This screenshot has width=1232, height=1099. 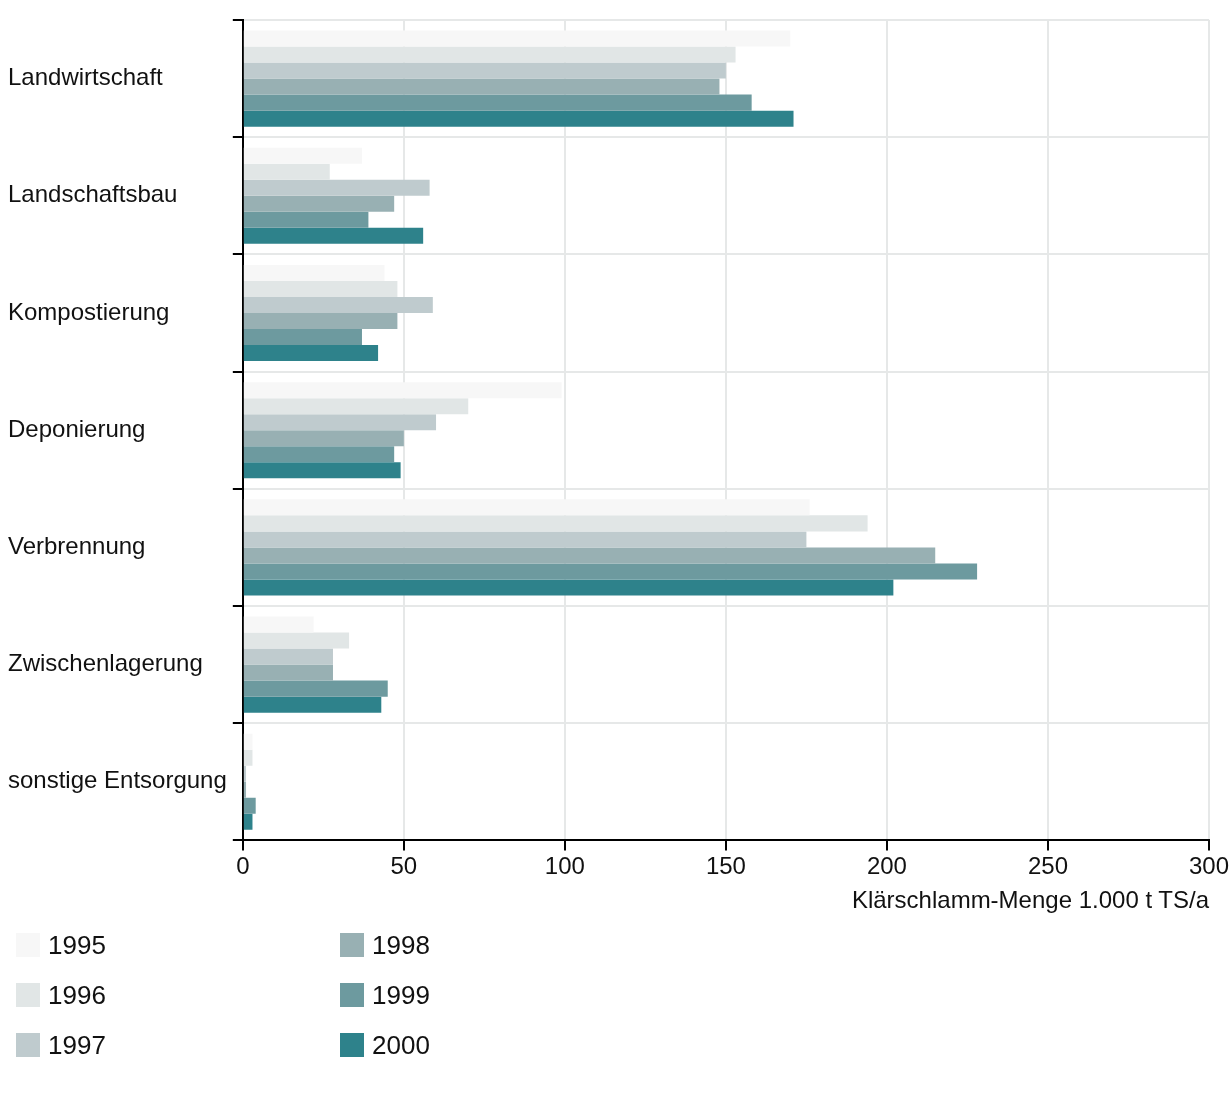 I want to click on y-tick-label: Landschaftsbau, so click(x=93, y=194).